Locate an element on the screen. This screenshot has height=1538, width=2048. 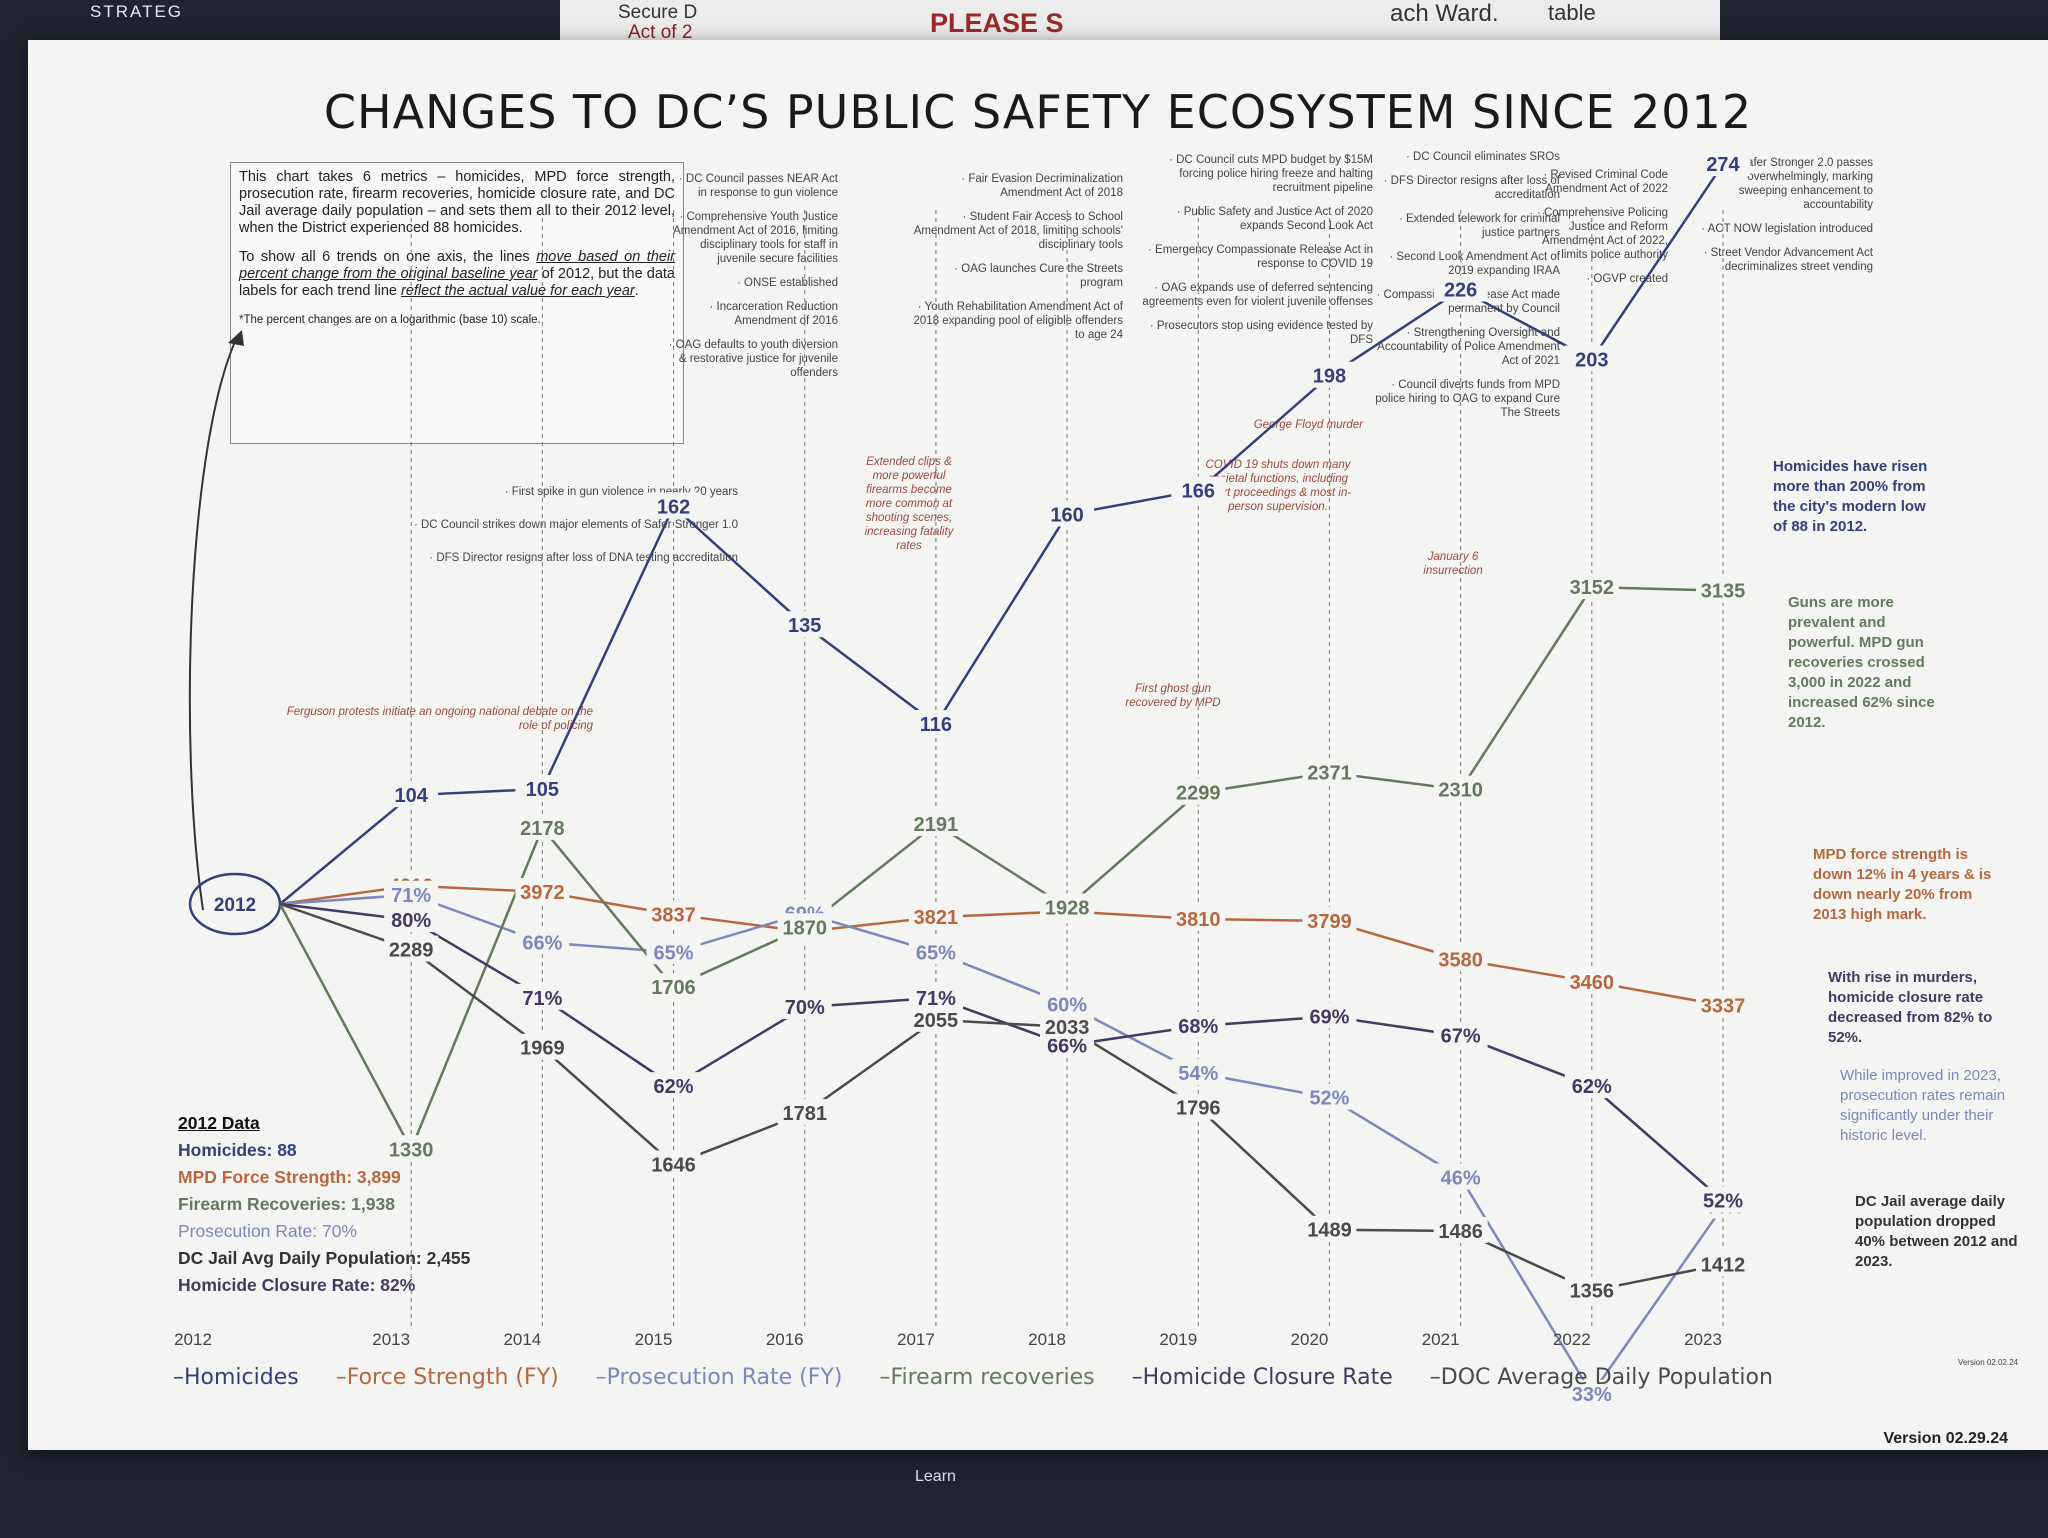
background-text: PLEASE S is located at coordinates (997, 23).